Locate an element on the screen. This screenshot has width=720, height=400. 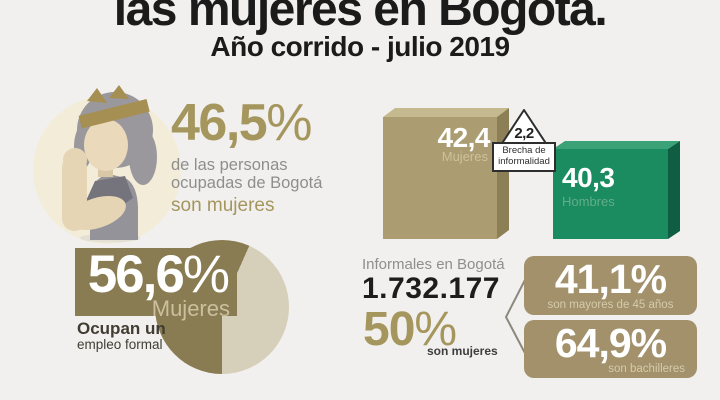
formal-caption-line1: Ocupan un is located at coordinates (121, 328).